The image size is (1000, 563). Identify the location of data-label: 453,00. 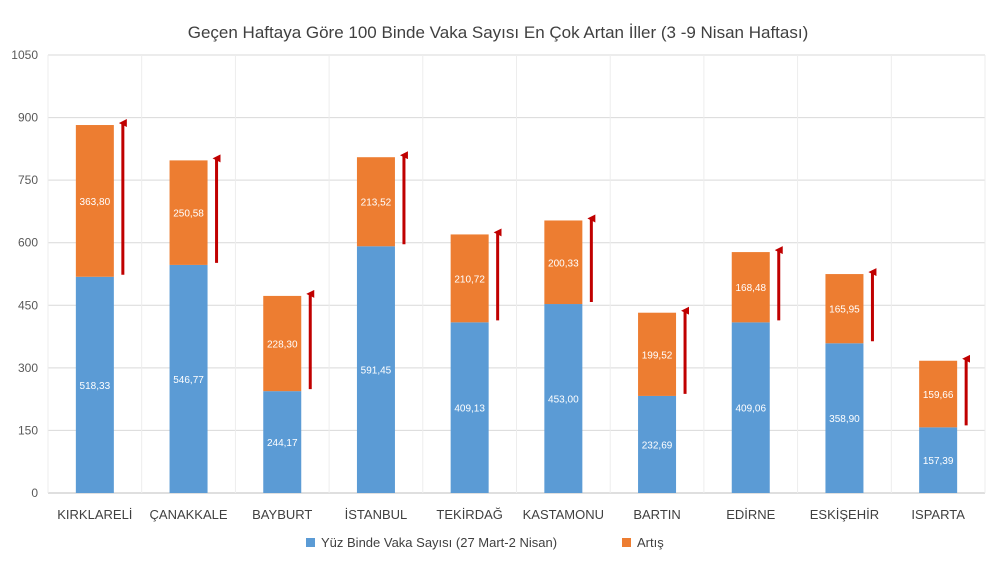
(563, 400).